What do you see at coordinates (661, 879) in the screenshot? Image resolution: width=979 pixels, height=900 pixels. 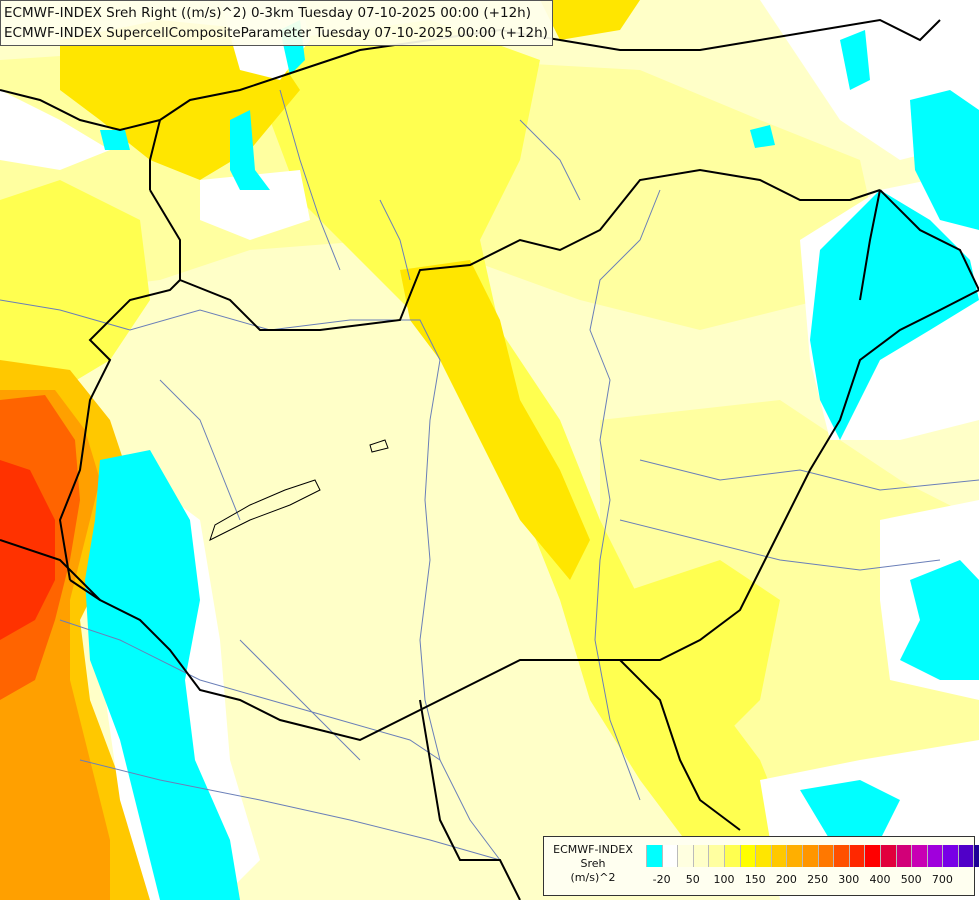 I see `legend-label: -20` at bounding box center [661, 879].